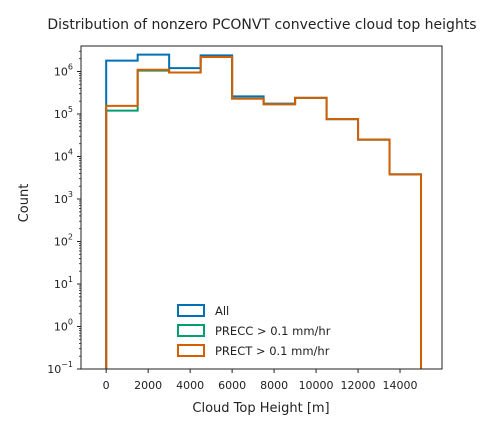  I want to click on y-tick-label: 10², so click(63, 241).